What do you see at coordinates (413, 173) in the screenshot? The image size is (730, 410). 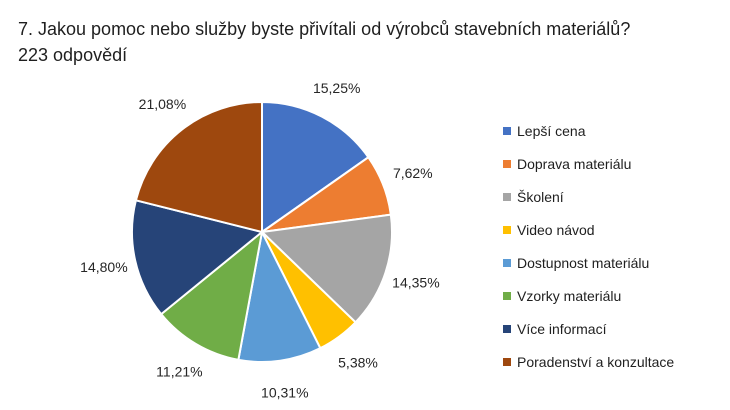 I see `data-label-doprava-materialu: 7,62%` at bounding box center [413, 173].